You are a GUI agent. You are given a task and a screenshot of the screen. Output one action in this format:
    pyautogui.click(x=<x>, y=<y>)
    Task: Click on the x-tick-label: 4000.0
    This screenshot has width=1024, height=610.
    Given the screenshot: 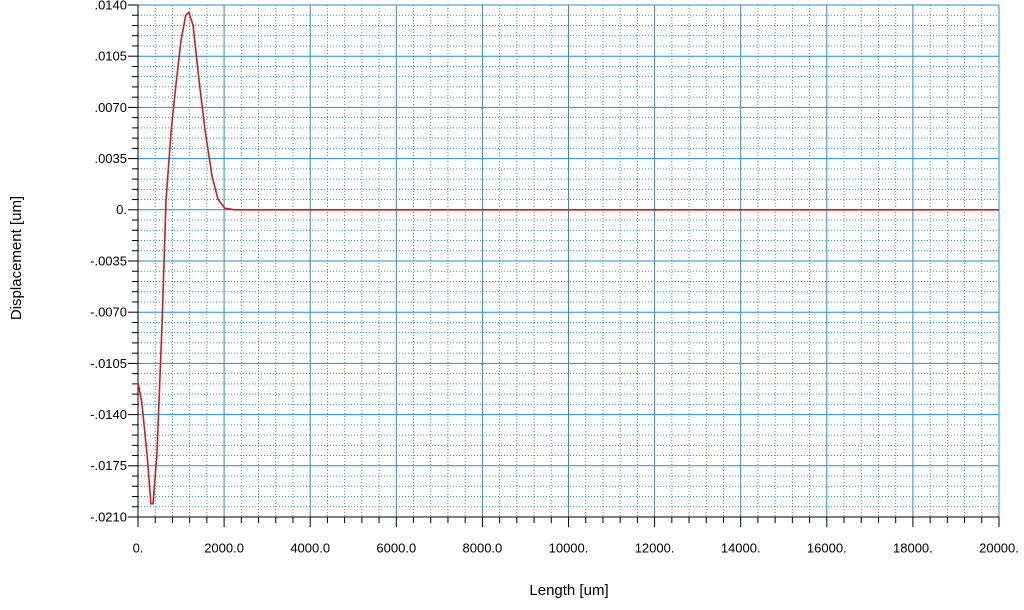 What is the action you would take?
    pyautogui.click(x=310, y=547)
    